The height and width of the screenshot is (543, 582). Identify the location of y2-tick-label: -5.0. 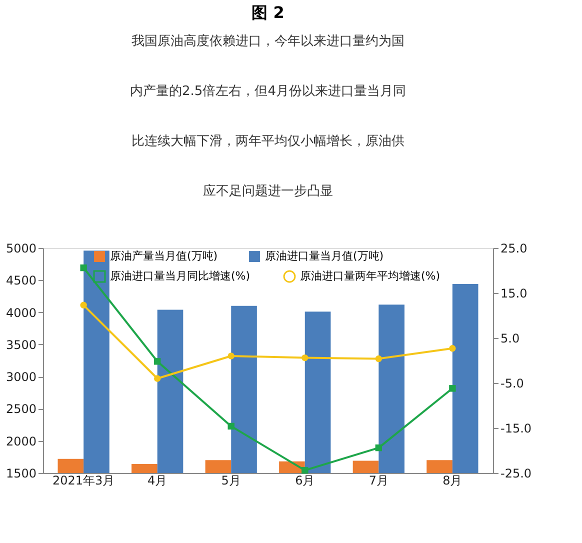
(512, 383).